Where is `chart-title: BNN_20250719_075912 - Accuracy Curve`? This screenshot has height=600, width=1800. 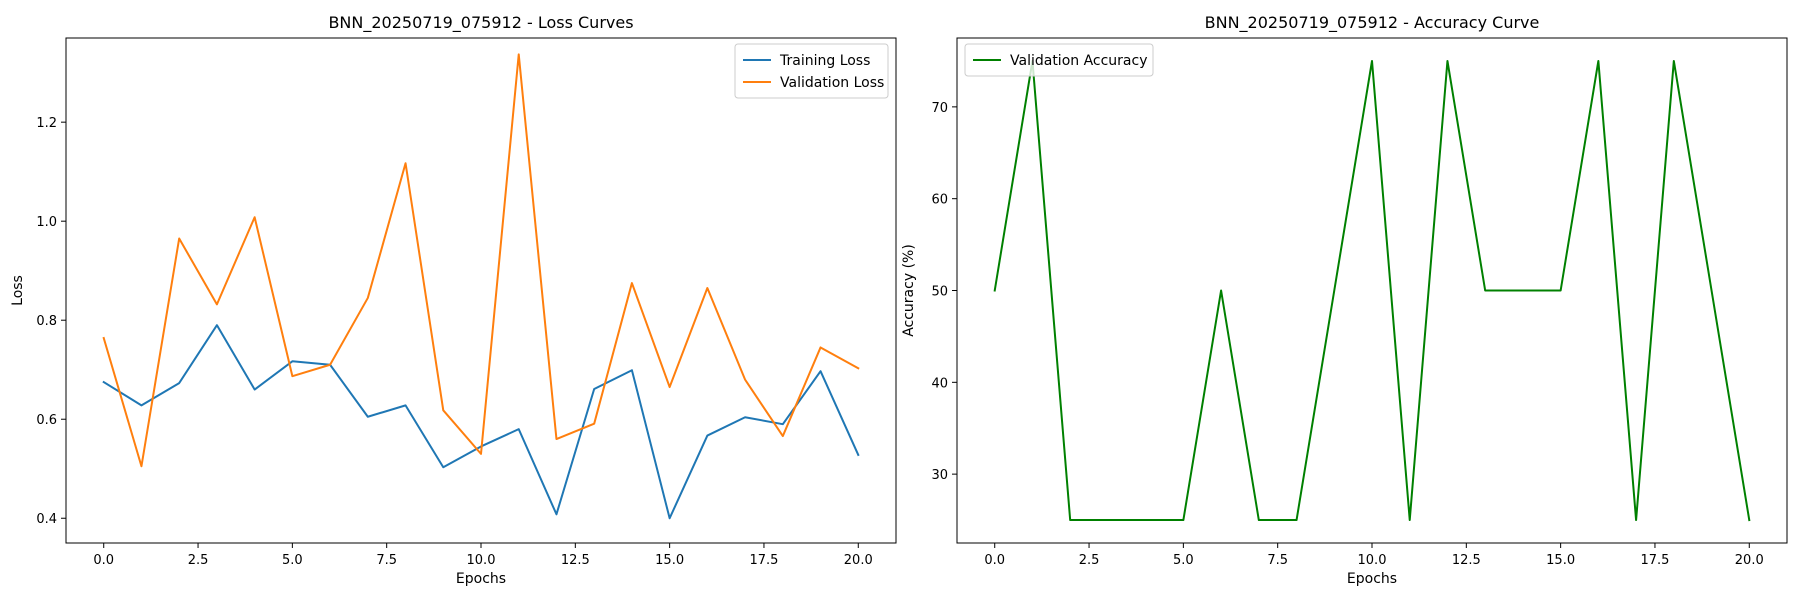 chart-title: BNN_20250719_075912 - Accuracy Curve is located at coordinates (1372, 23).